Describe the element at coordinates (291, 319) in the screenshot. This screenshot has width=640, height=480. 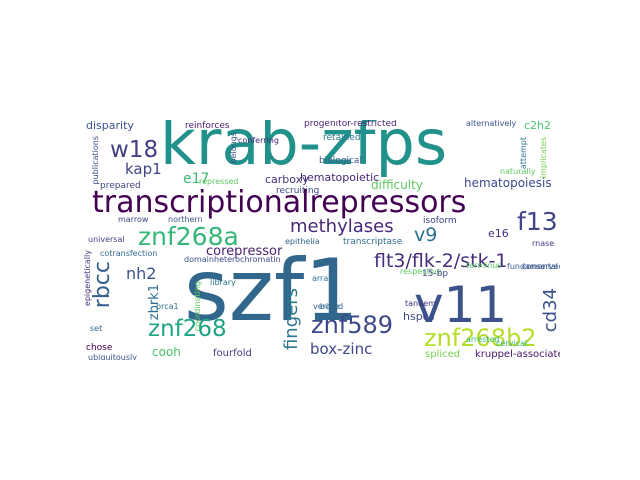
I see `cloud-word: fingers` at that location.